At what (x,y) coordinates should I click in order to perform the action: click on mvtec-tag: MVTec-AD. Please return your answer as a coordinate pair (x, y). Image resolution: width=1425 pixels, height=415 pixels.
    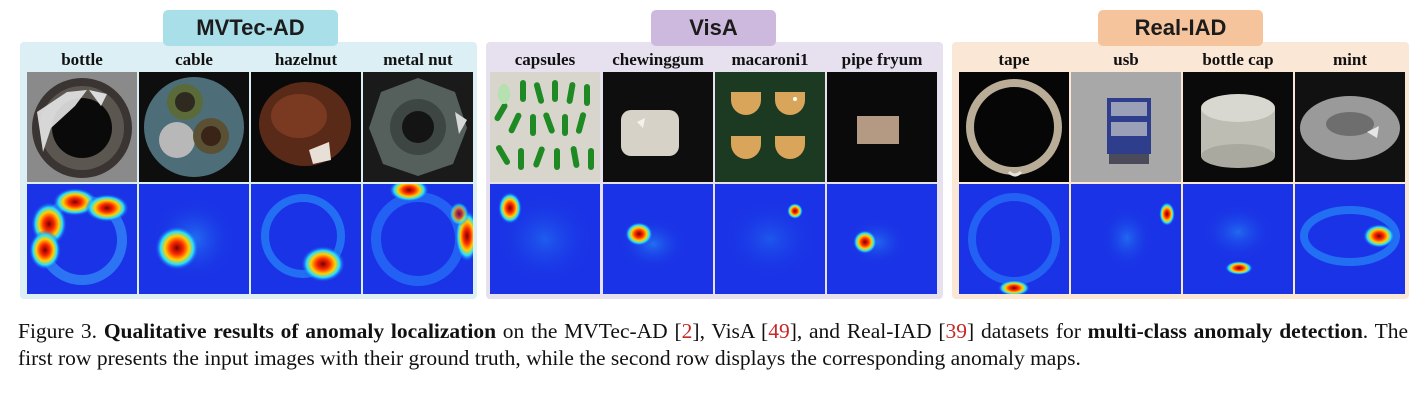
    Looking at the image, I should click on (250, 28).